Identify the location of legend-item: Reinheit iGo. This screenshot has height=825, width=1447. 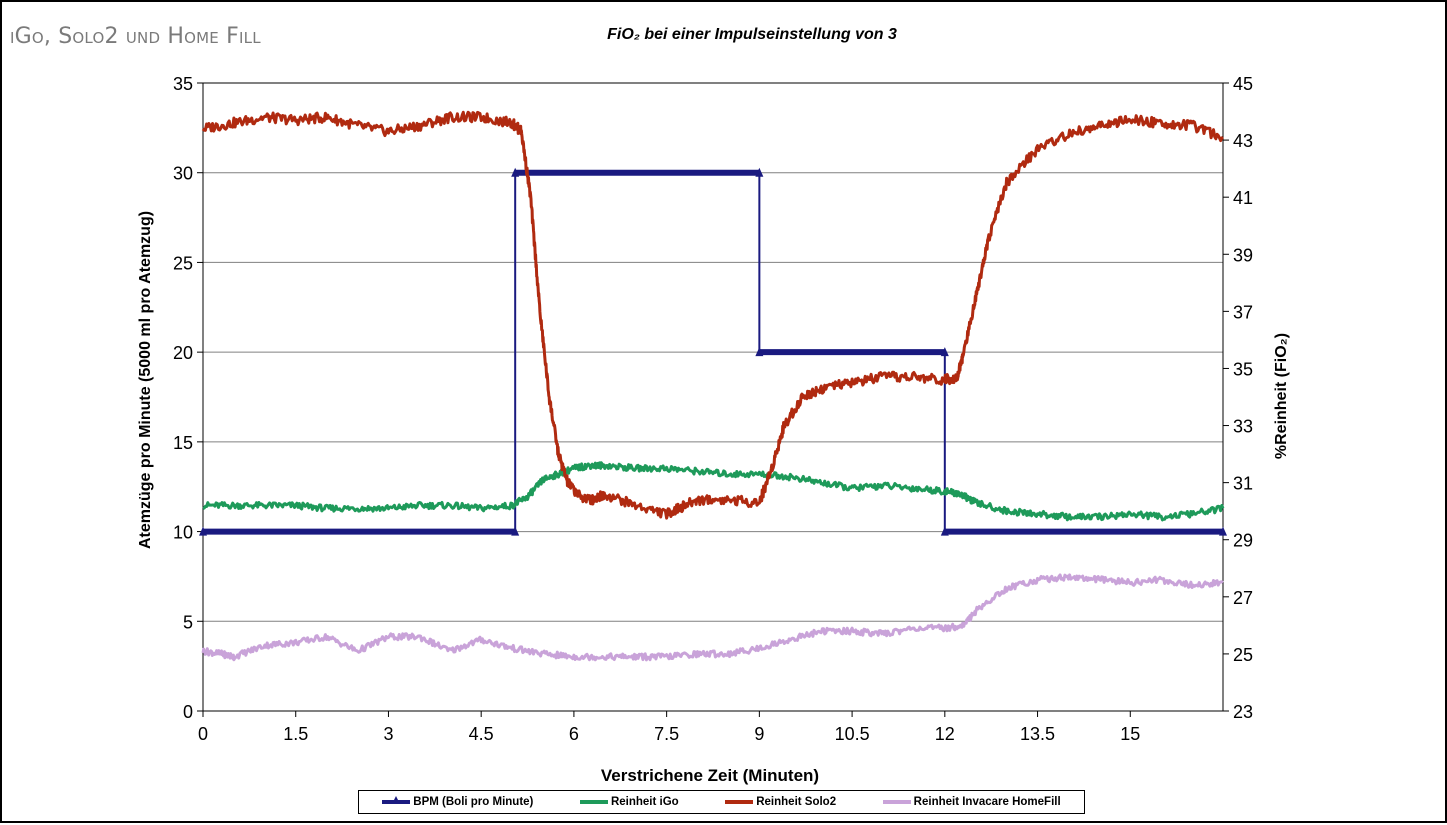
(629, 802).